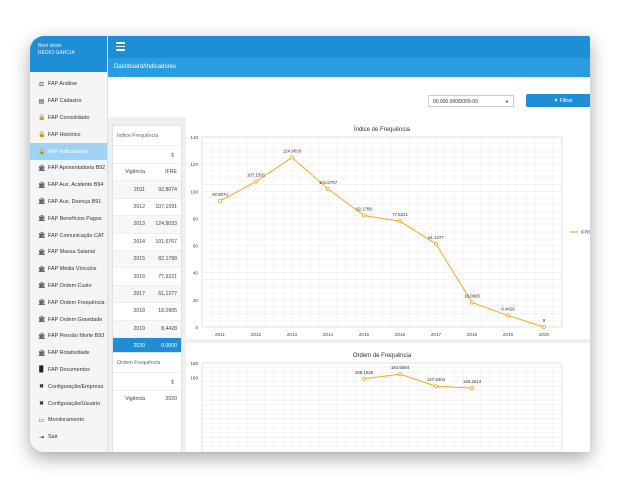 This screenshot has width=626, height=480. What do you see at coordinates (68, 168) in the screenshot?
I see `sidebar-item: 🏛 FAP Aposentadoria B92` at bounding box center [68, 168].